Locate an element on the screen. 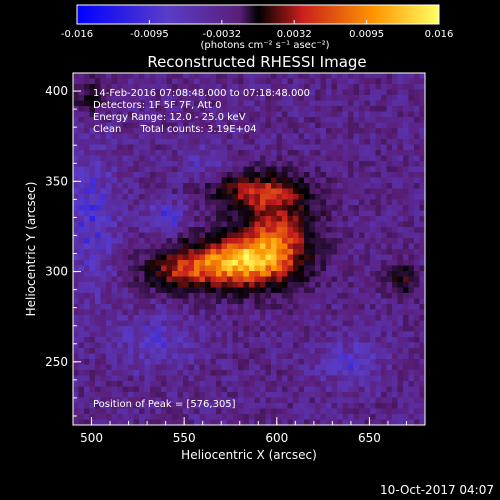 This screenshot has width=500, height=500. image-title: Reconstructed RHESSI Image is located at coordinates (256, 62).